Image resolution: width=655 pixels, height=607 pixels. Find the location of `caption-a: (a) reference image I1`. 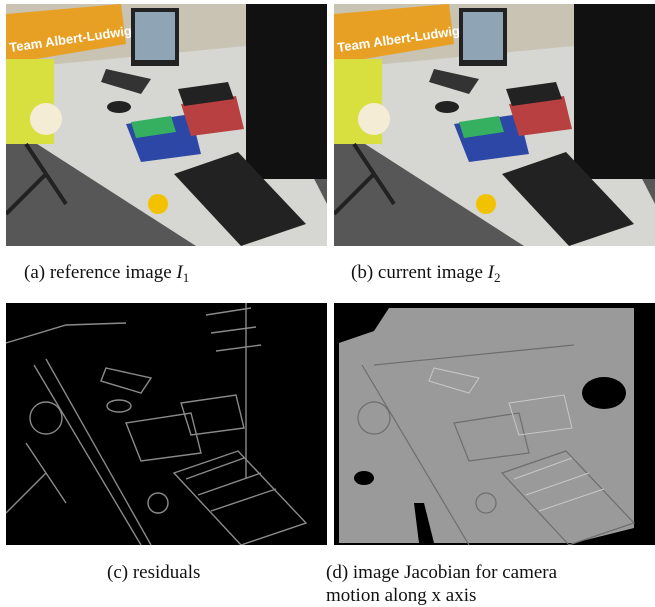

caption-a: (a) reference image I1 is located at coordinates (107, 273).